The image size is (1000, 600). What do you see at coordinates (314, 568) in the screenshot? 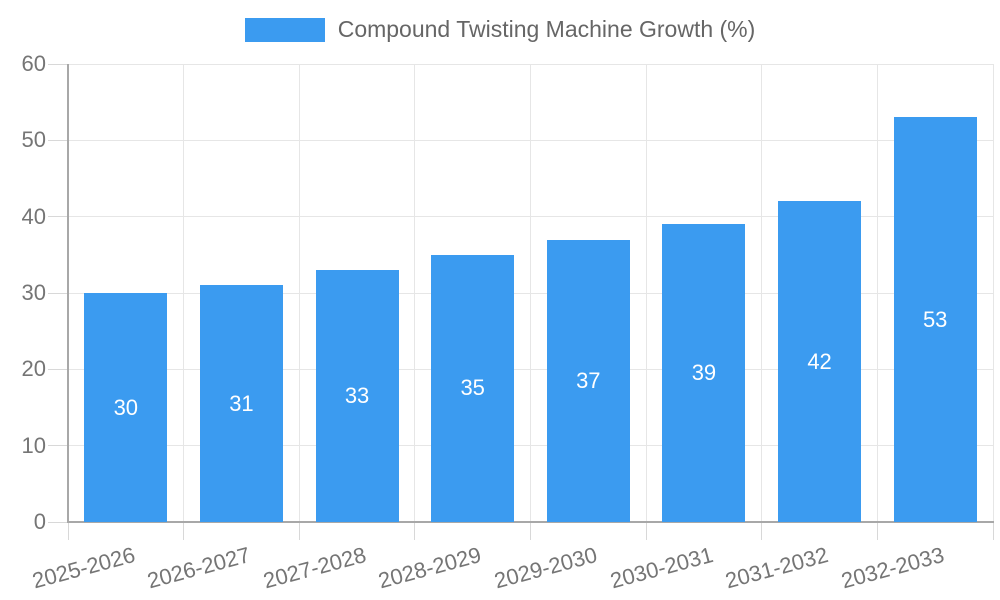
I see `x-tick-label: 2027-2028` at bounding box center [314, 568].